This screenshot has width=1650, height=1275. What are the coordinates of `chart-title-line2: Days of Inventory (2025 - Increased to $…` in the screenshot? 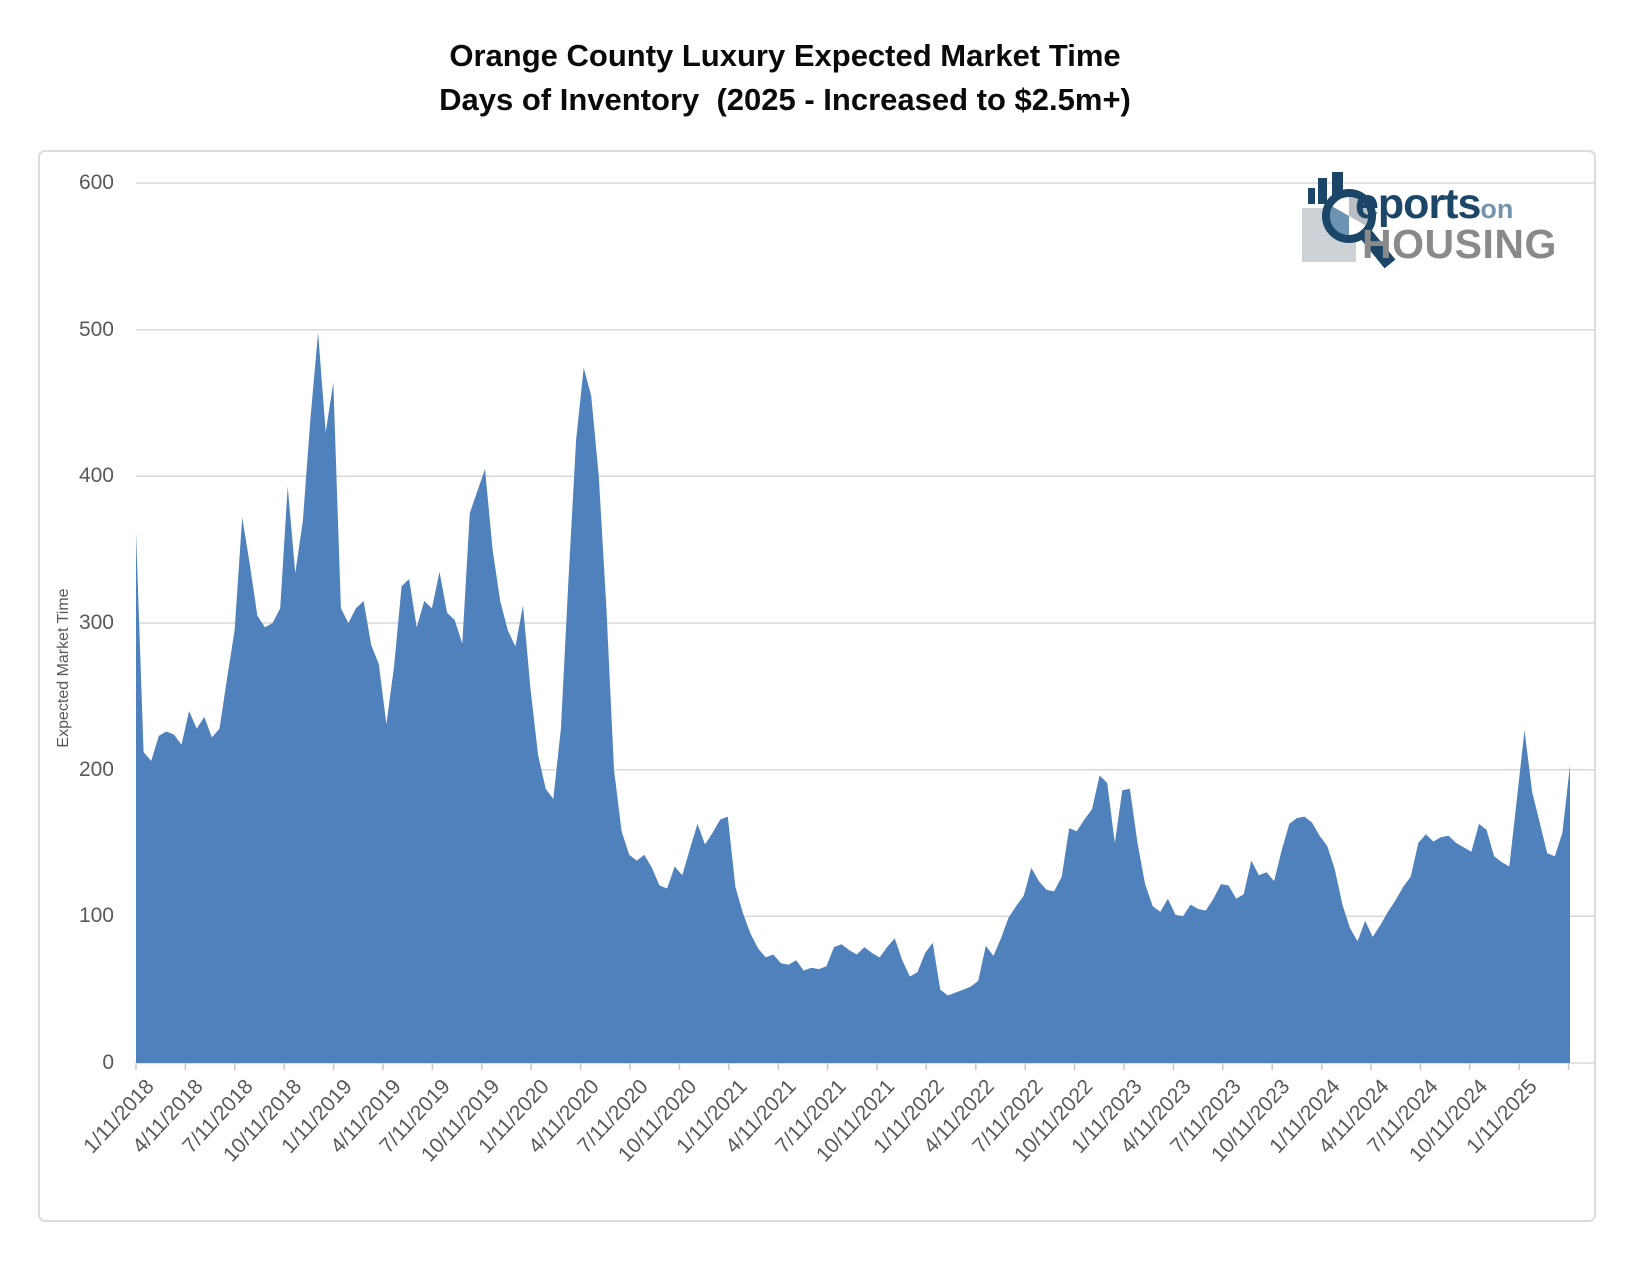 It's located at (785, 99).